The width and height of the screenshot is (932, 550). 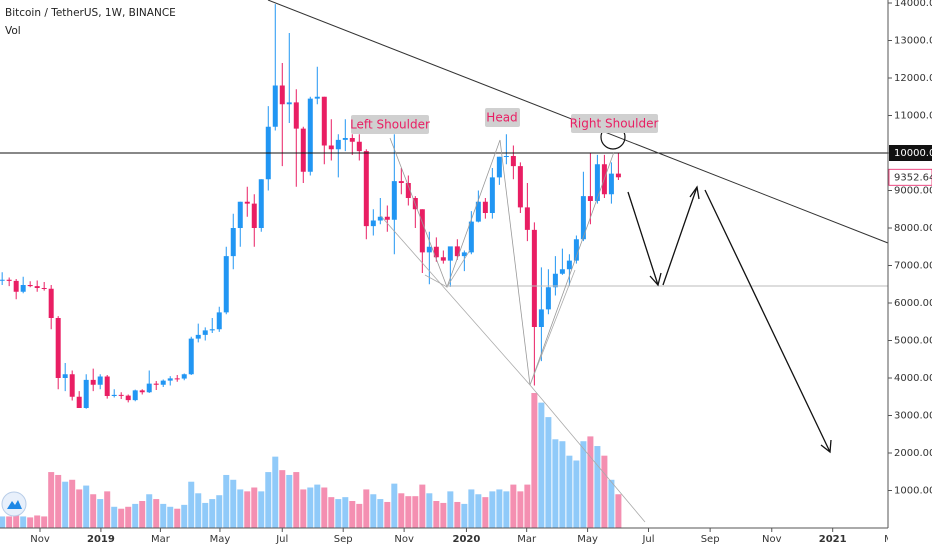 I want to click on annotation: Head, so click(x=501, y=118).